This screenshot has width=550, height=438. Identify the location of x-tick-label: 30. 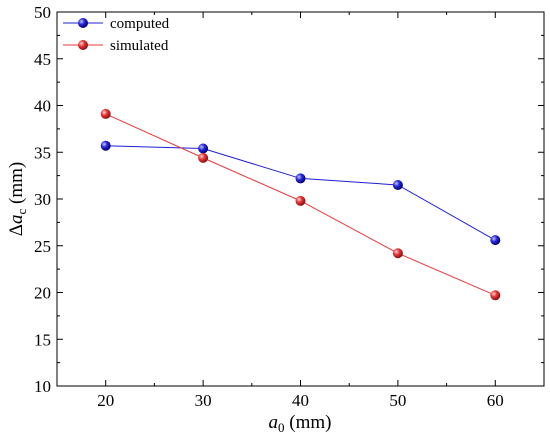
(203, 400).